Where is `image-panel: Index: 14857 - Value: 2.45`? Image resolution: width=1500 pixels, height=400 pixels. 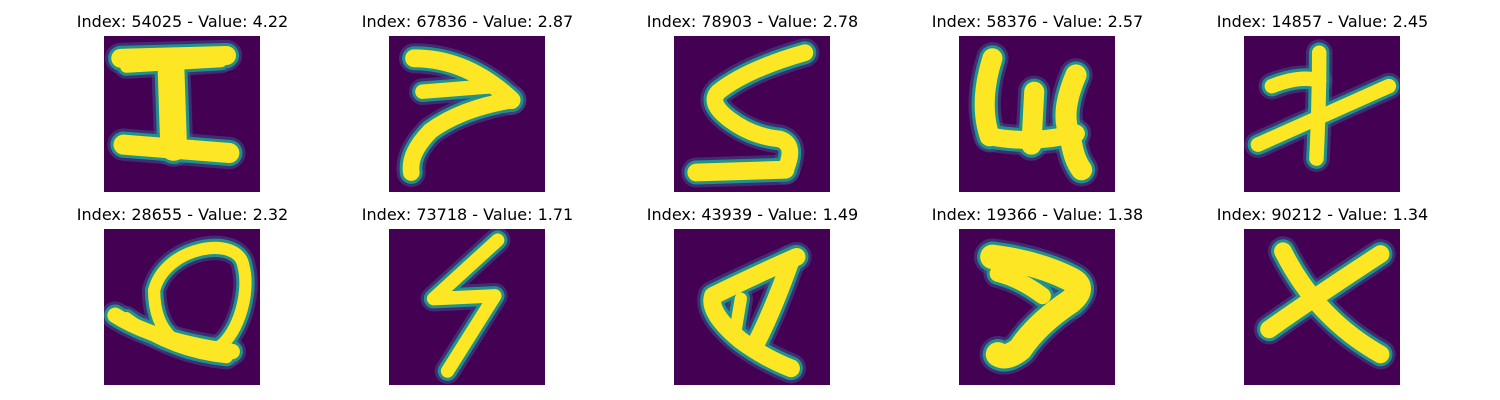 image-panel: Index: 14857 - Value: 2.45 is located at coordinates (1322, 107).